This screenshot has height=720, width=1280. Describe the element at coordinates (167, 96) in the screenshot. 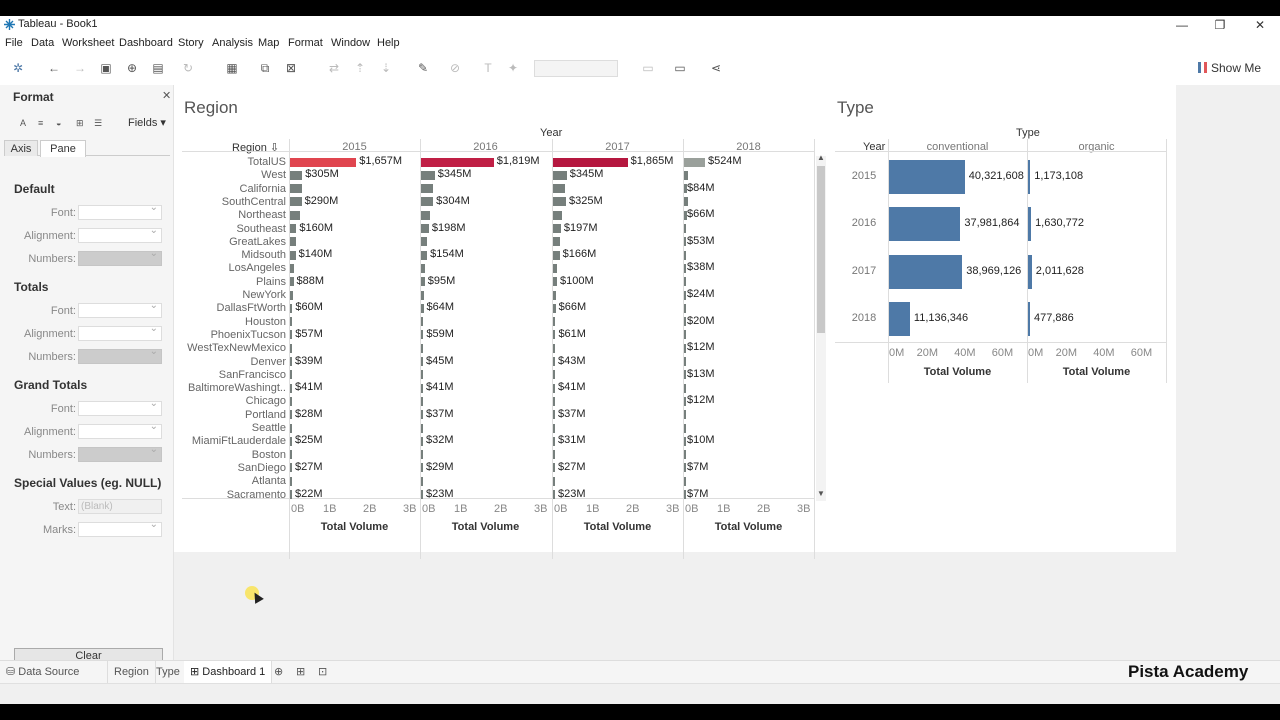

I see `close-pane-icon: ✕` at that location.